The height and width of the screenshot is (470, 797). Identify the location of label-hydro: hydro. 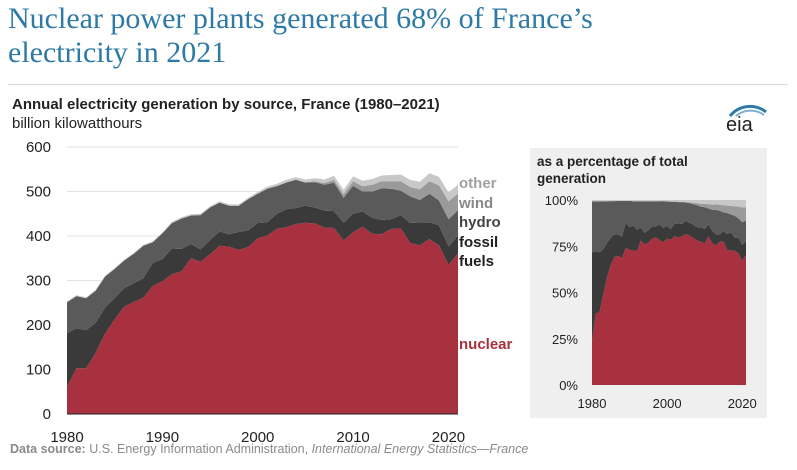
(480, 222).